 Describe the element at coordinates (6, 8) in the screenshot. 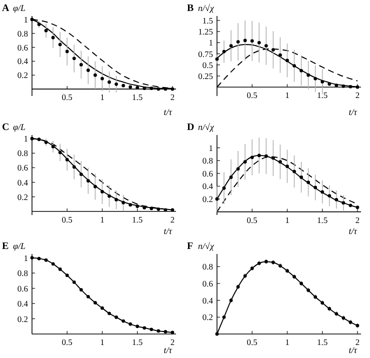

I see `chart-title: A` at that location.